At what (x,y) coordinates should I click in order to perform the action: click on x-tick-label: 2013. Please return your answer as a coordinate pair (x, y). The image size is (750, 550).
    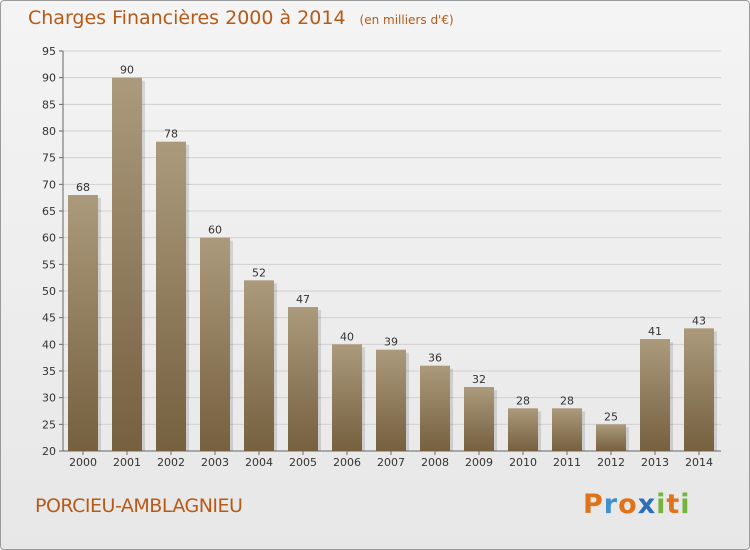
    Looking at the image, I should click on (655, 462).